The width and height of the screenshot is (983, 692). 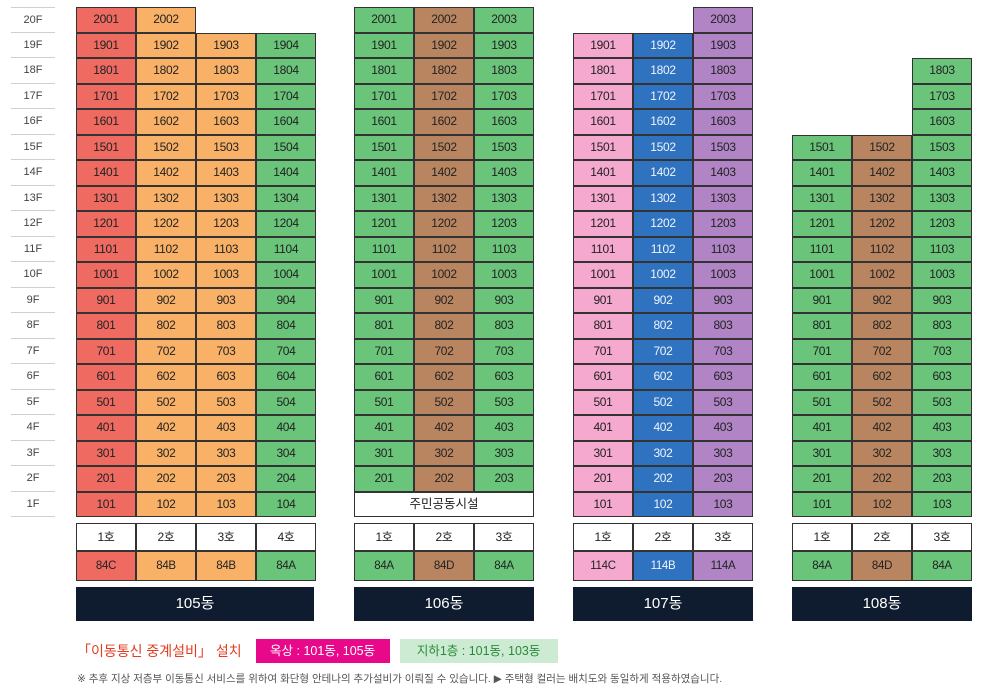 What do you see at coordinates (106, 45) in the screenshot?
I see `unit-cell: 1901` at bounding box center [106, 45].